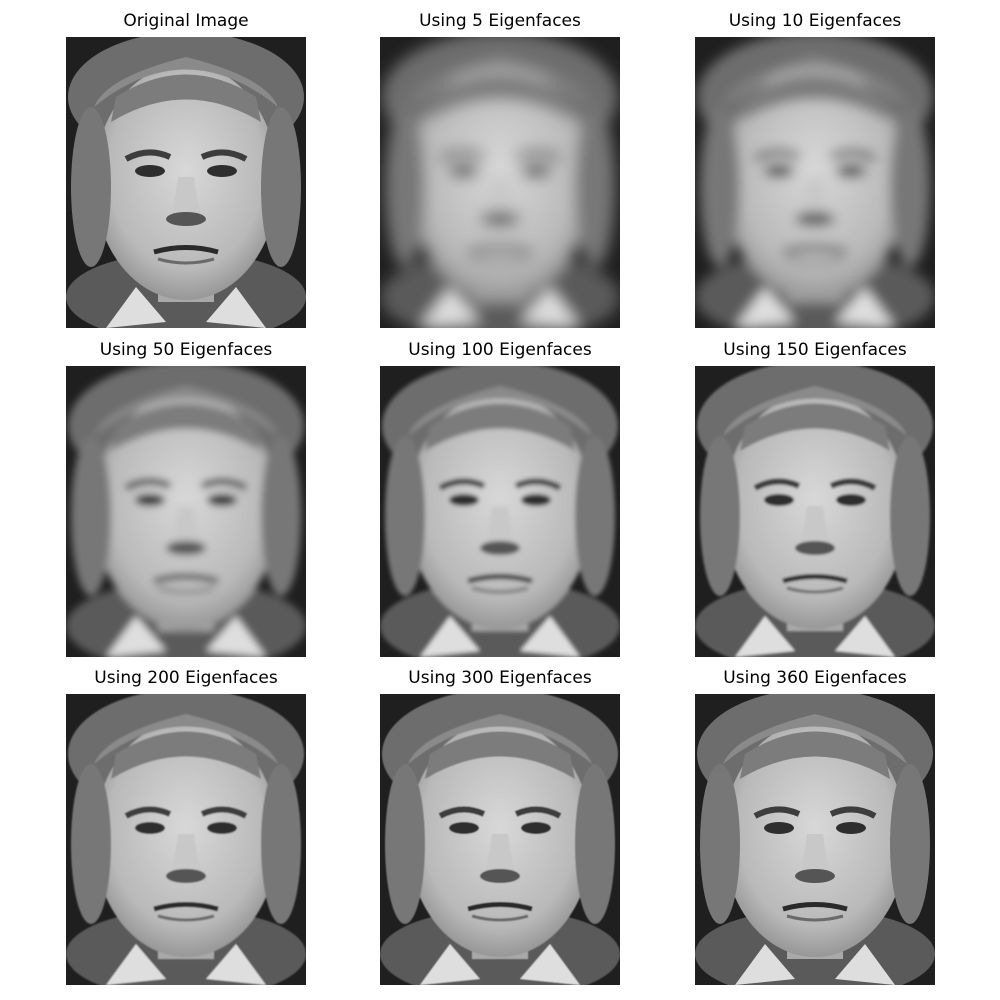  I want to click on panel-100-eigenfaces: Using 100 Eigenfaces, so click(500, 500).